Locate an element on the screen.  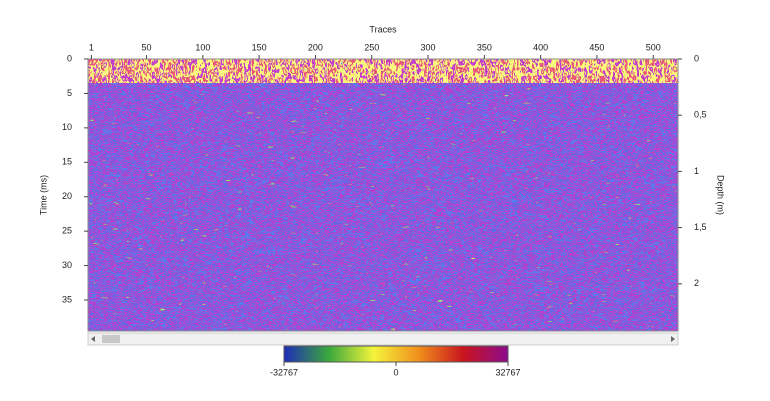
x-tick-label: 300 is located at coordinates (428, 47).